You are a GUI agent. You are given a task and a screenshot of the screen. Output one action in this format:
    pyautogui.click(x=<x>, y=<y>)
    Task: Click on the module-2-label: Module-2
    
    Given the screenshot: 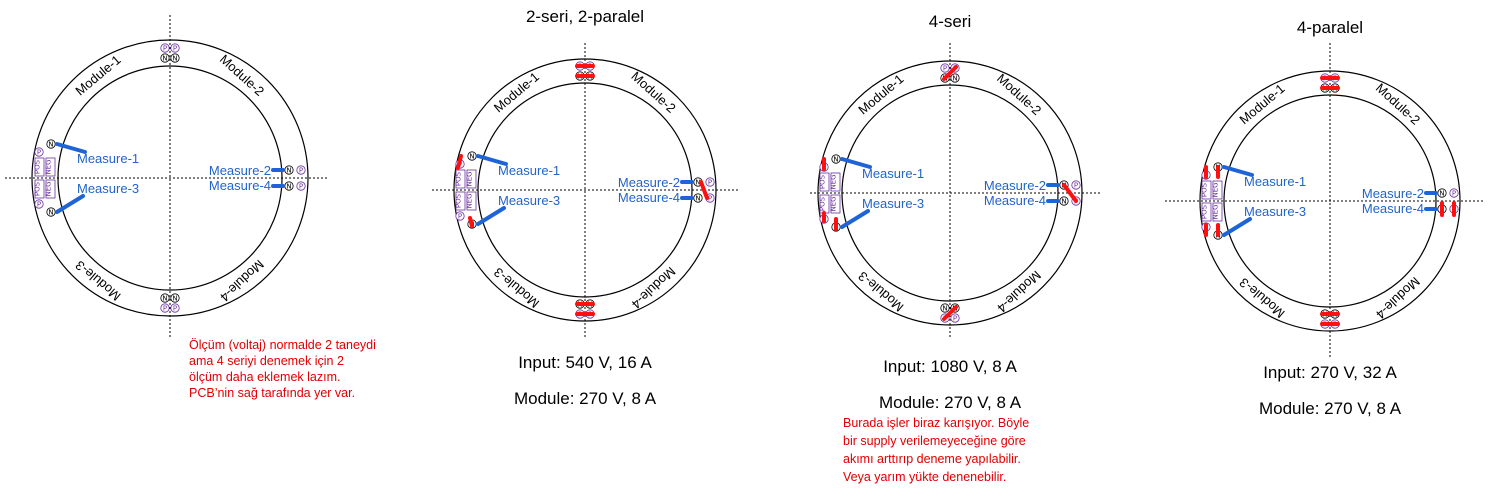 What is the action you would take?
    pyautogui.click(x=1019, y=94)
    